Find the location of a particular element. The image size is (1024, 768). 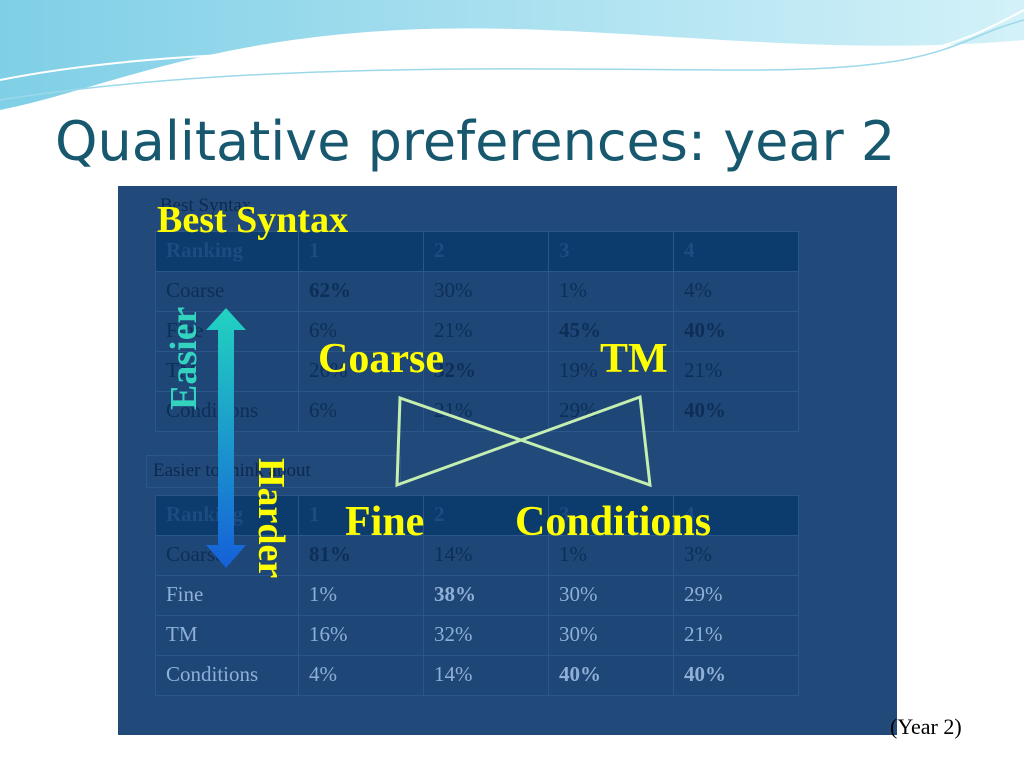

easier-label: Easier is located at coordinates (184, 358).